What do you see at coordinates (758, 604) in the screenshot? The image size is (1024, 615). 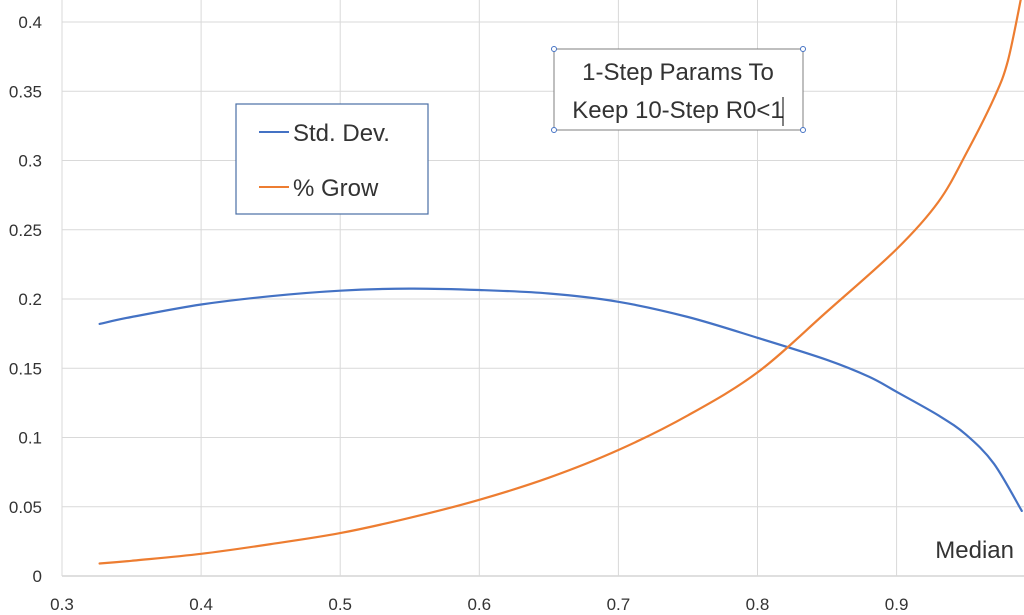 I see `x-tick-label: 0.8` at bounding box center [758, 604].